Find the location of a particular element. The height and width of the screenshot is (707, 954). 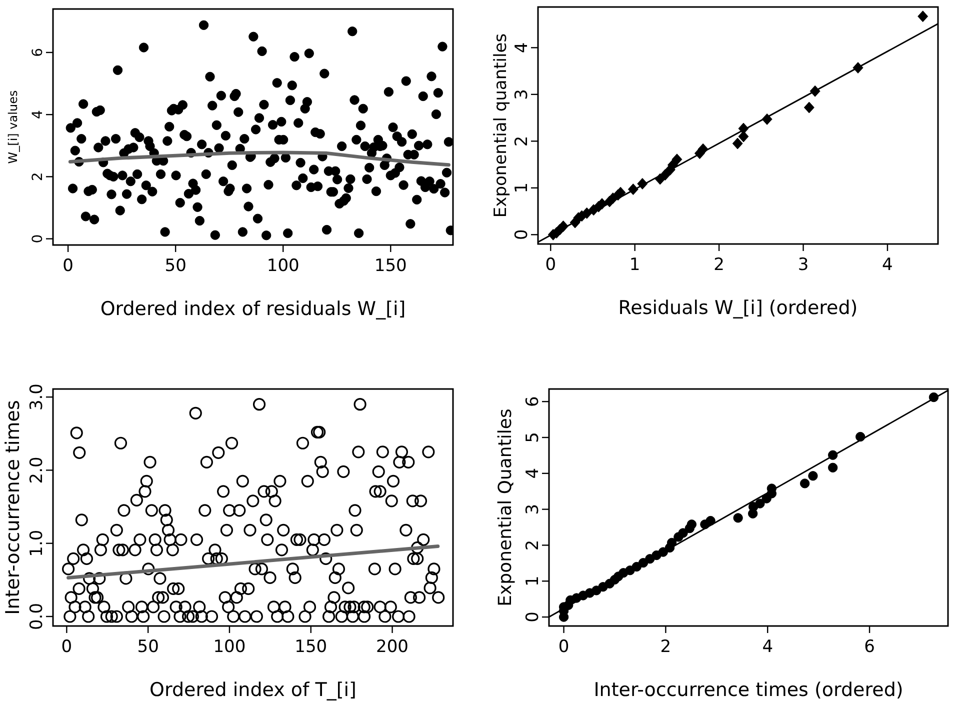

x-axis-title: Residuals W_[i] (ordered) is located at coordinates (738, 308).